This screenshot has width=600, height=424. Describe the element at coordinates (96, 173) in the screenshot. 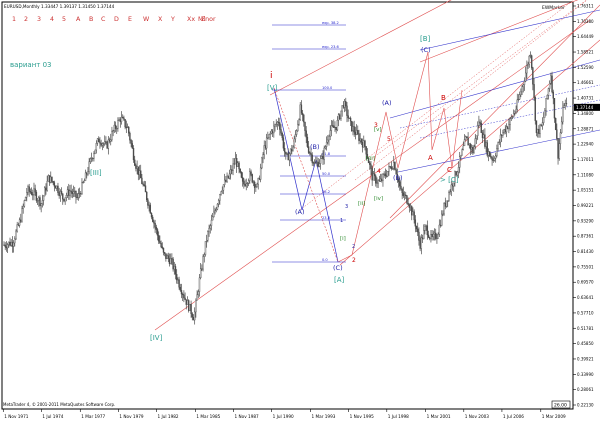

I see `wave-label: [III]` at that location.